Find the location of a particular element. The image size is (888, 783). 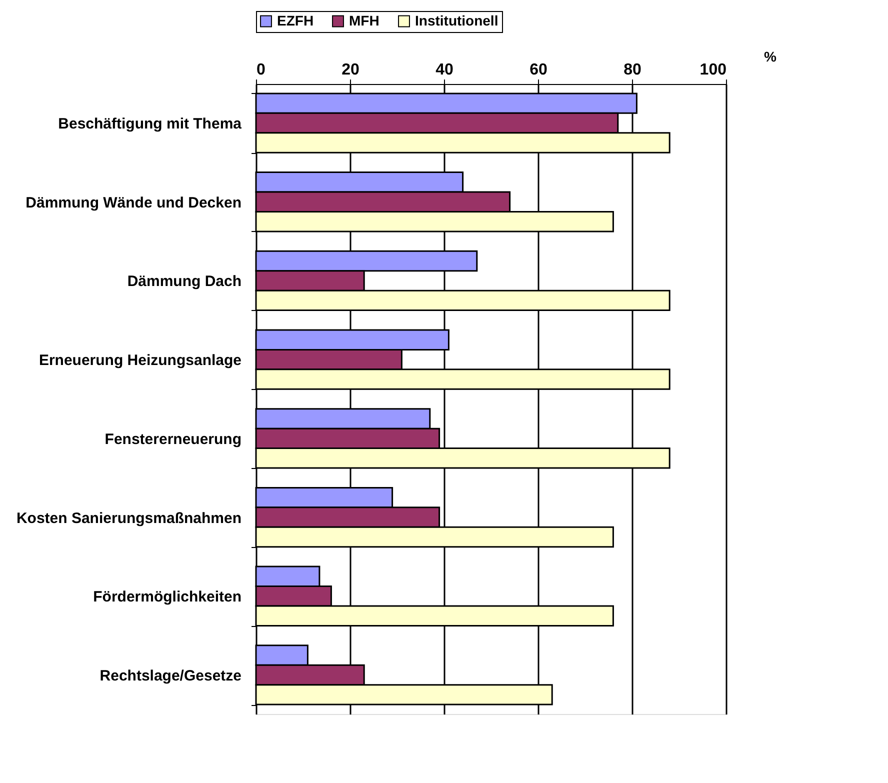

legend-label: Institutionell is located at coordinates (456, 20).